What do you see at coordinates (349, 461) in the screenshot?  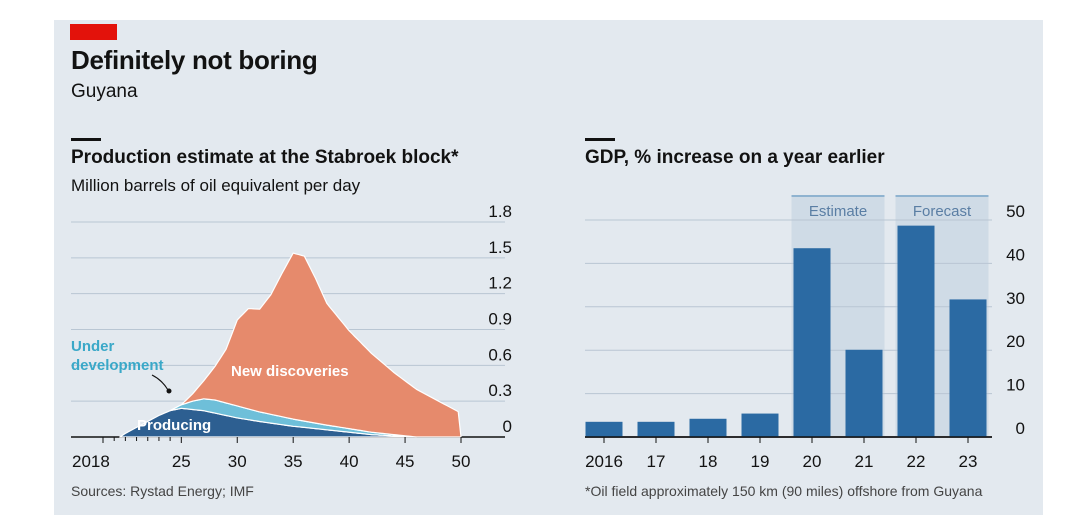 I see `area-x-tick-label: 40` at bounding box center [349, 461].